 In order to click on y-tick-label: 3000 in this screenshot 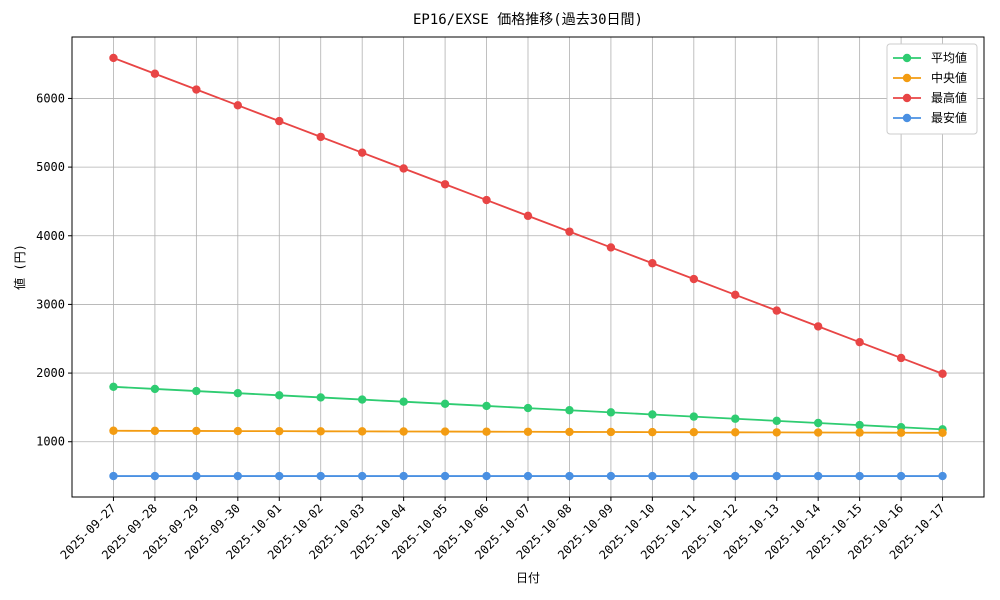, I will do `click(50, 304)`.